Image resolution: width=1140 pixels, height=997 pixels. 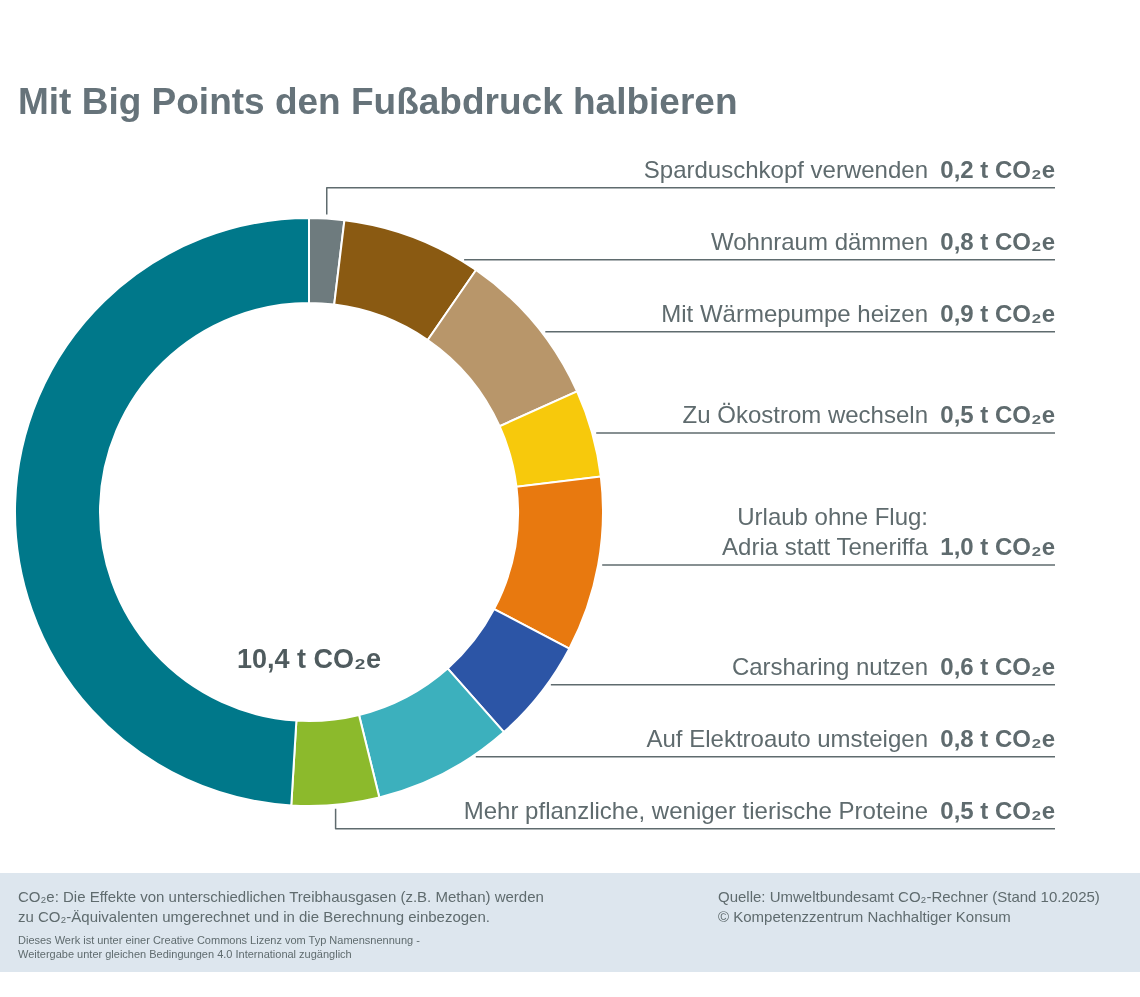 I want to click on text: CO₂e: Die Effekte von unterschiedlichen Treibhausgasen (z.B. Methan) werden zu CO₂-Äquivalenten umgerechnet und in die Berechnung einbezogen., so click(x=281, y=906).